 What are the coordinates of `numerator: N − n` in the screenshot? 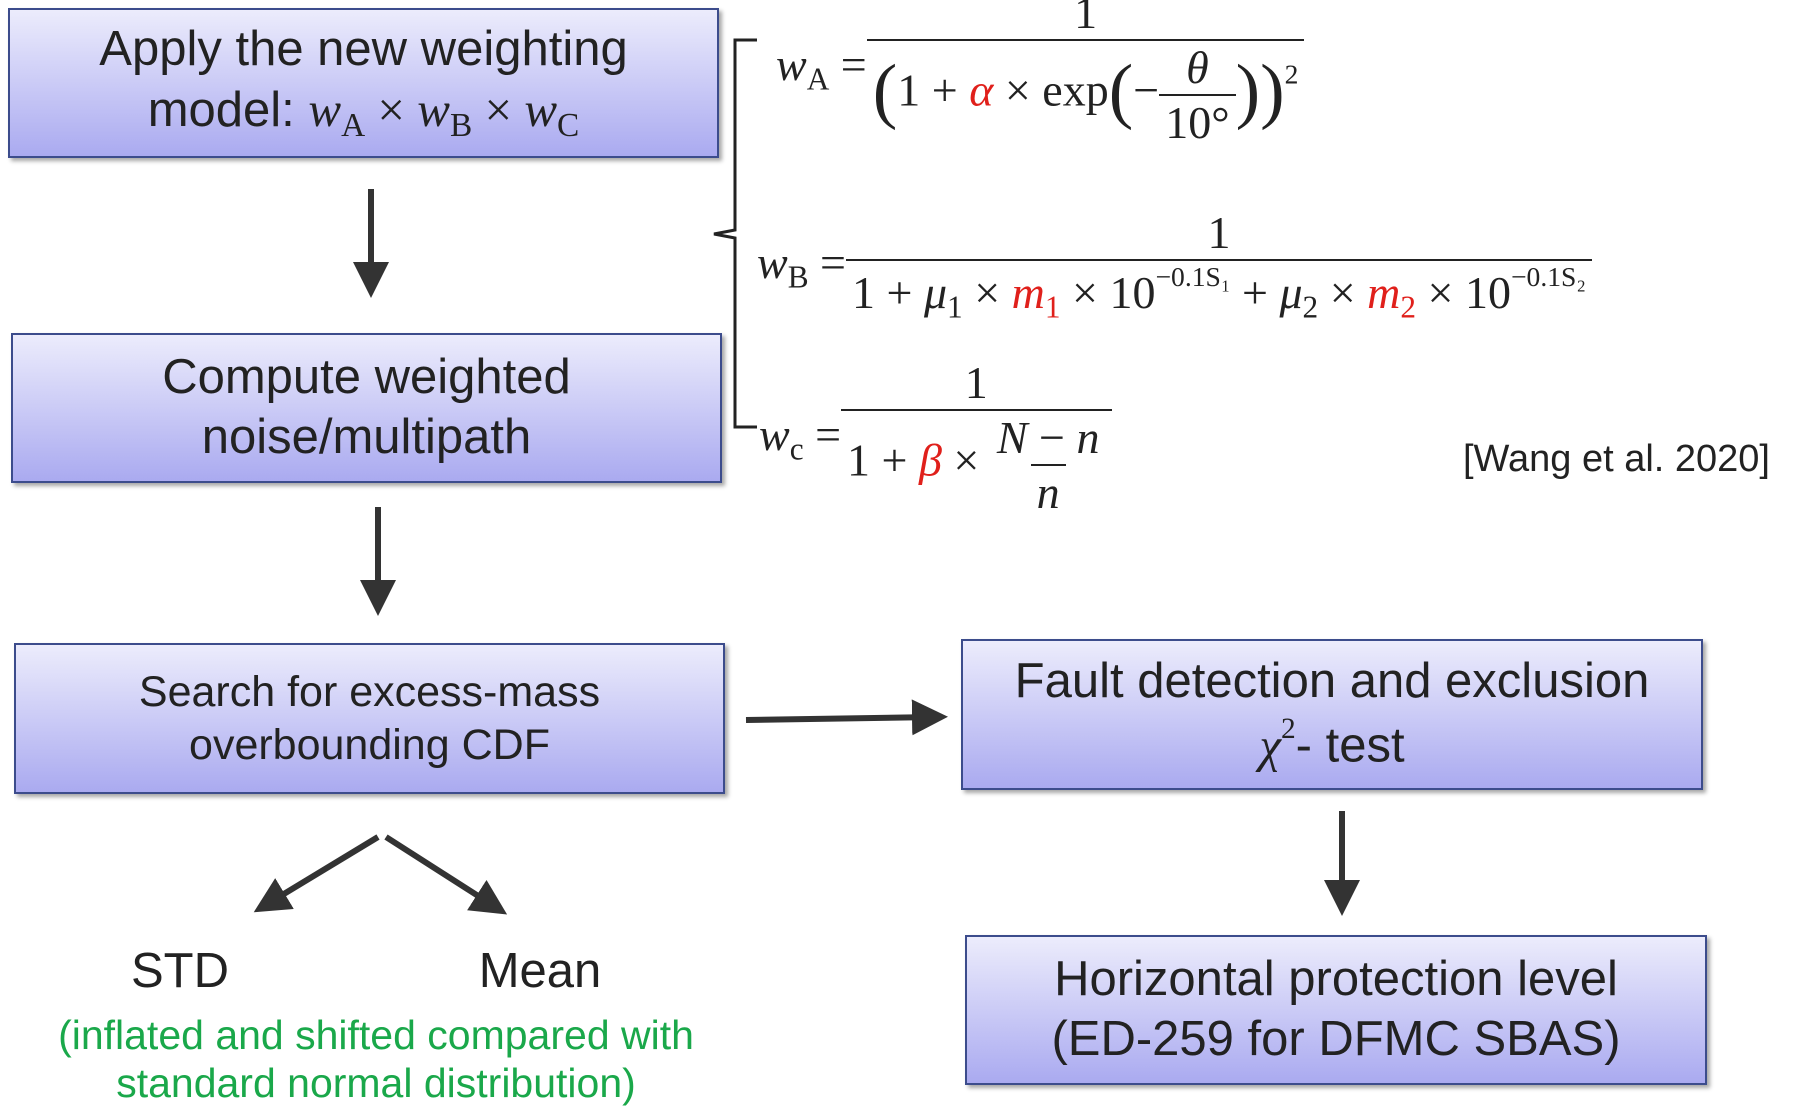 It's located at (1048, 437).